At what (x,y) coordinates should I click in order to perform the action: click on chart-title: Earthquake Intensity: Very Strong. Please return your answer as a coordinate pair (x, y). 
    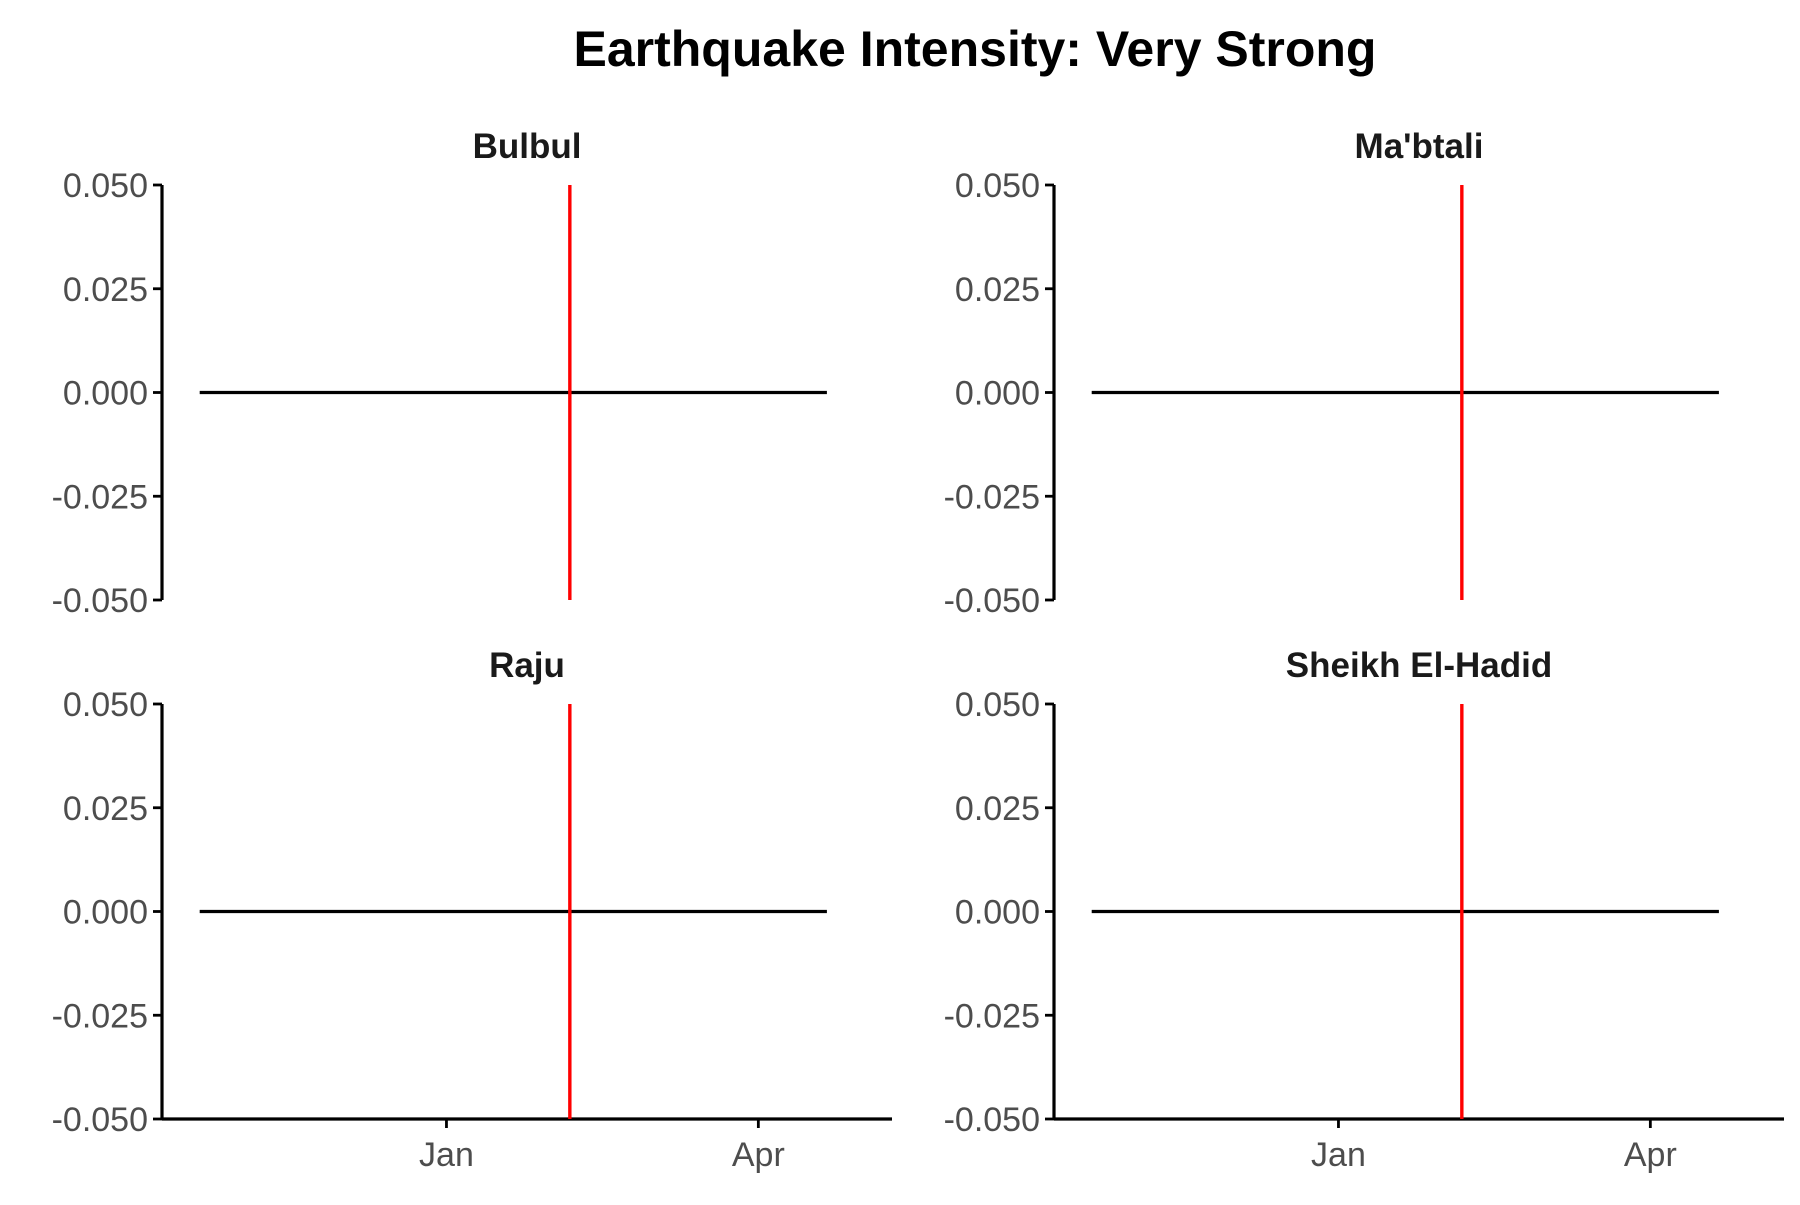
    Looking at the image, I should click on (975, 49).